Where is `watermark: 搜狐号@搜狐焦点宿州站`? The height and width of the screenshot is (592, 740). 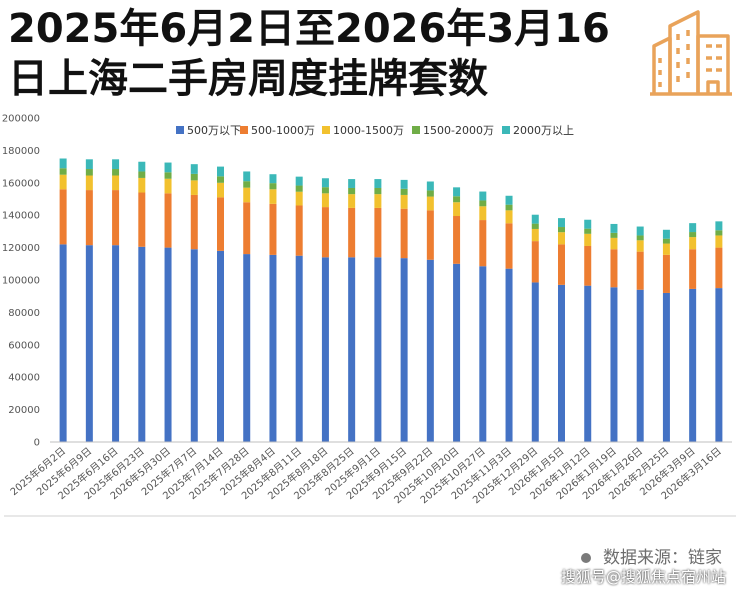
watermark: 搜狐号@搜狐焦点宿州站 is located at coordinates (643, 577).